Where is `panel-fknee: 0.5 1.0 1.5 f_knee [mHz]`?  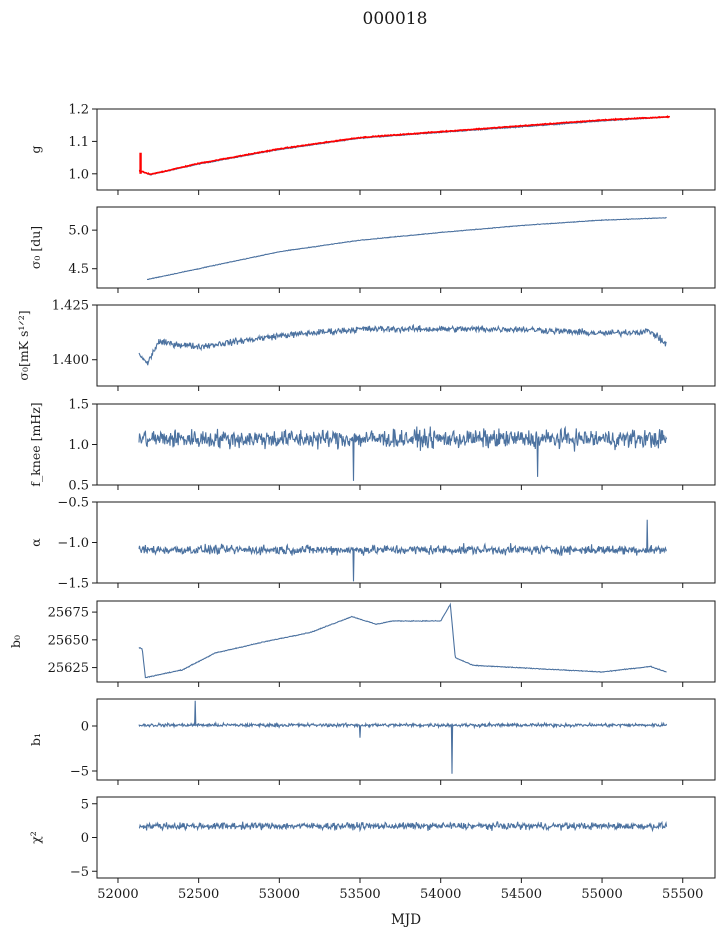 panel-fknee: 0.5 1.0 1.5 f_knee [mHz] is located at coordinates (372, 446).